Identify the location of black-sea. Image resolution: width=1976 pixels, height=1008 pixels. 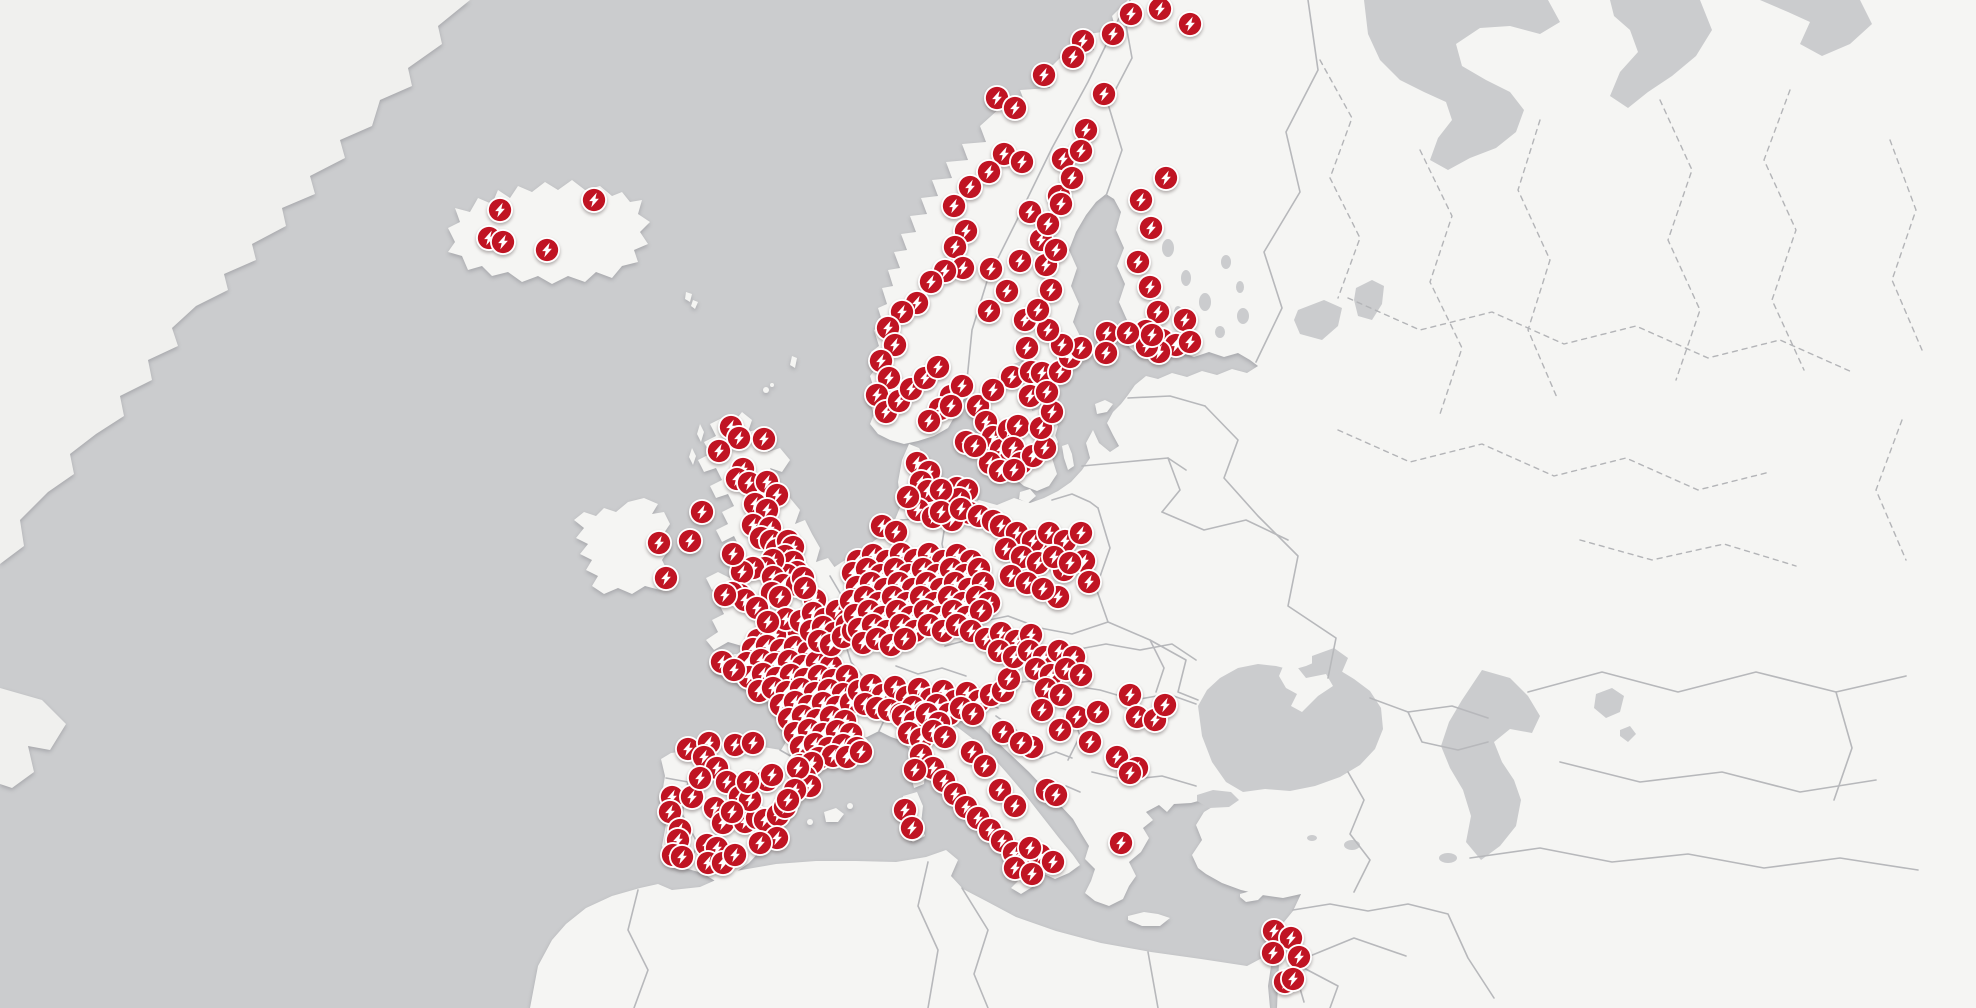
(1290, 726).